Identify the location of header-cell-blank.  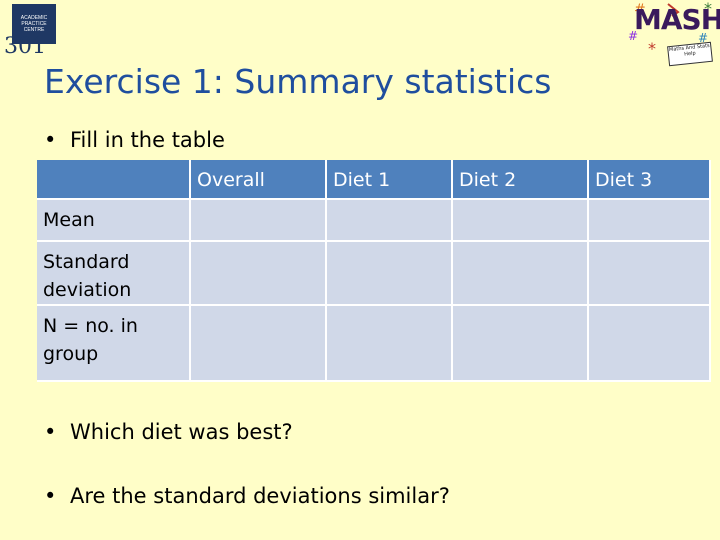
(114, 180).